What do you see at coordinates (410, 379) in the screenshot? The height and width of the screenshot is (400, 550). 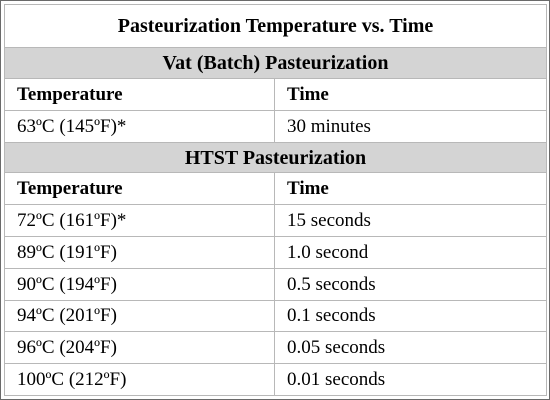 I see `time-cell: 0.01 seconds` at bounding box center [410, 379].